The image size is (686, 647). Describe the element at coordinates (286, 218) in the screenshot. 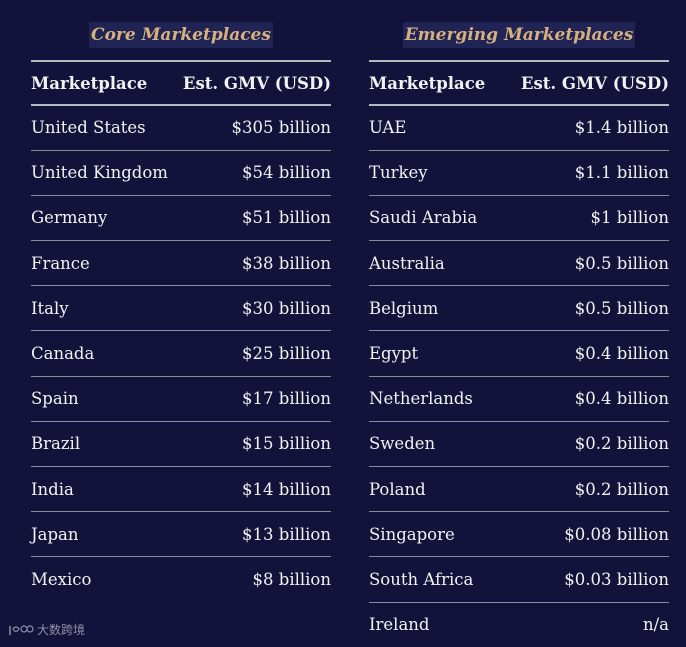

I see `gmv-value: $51 billion` at that location.